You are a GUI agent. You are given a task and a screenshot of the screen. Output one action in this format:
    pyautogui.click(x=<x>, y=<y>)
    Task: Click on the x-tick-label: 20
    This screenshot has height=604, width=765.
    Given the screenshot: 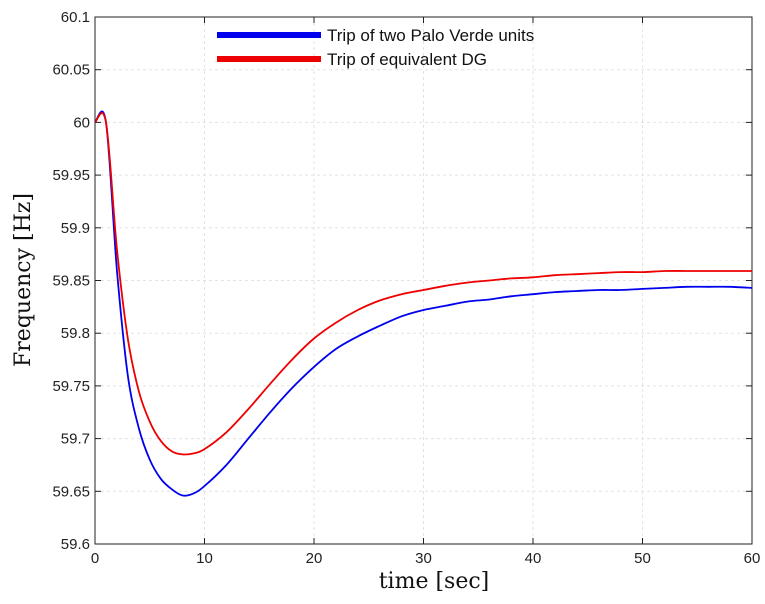 What is the action you would take?
    pyautogui.click(x=314, y=558)
    